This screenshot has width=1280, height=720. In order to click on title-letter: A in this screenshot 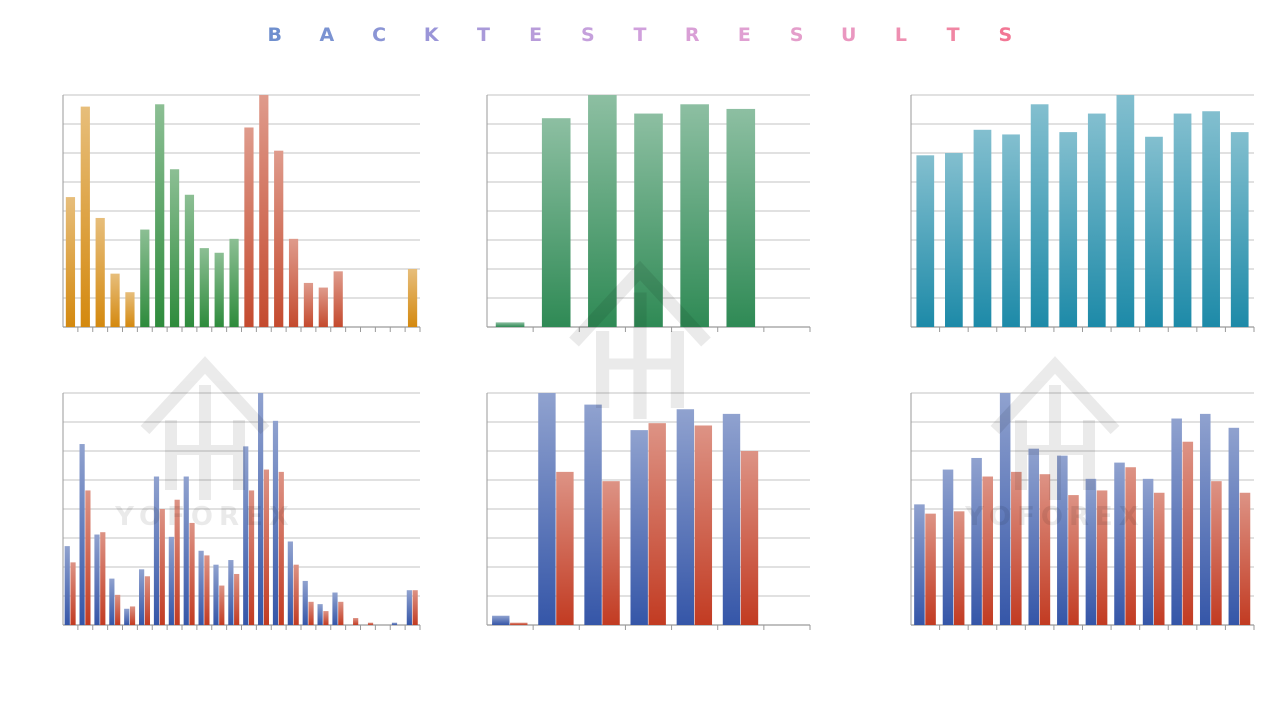, I will do `click(327, 35)`.